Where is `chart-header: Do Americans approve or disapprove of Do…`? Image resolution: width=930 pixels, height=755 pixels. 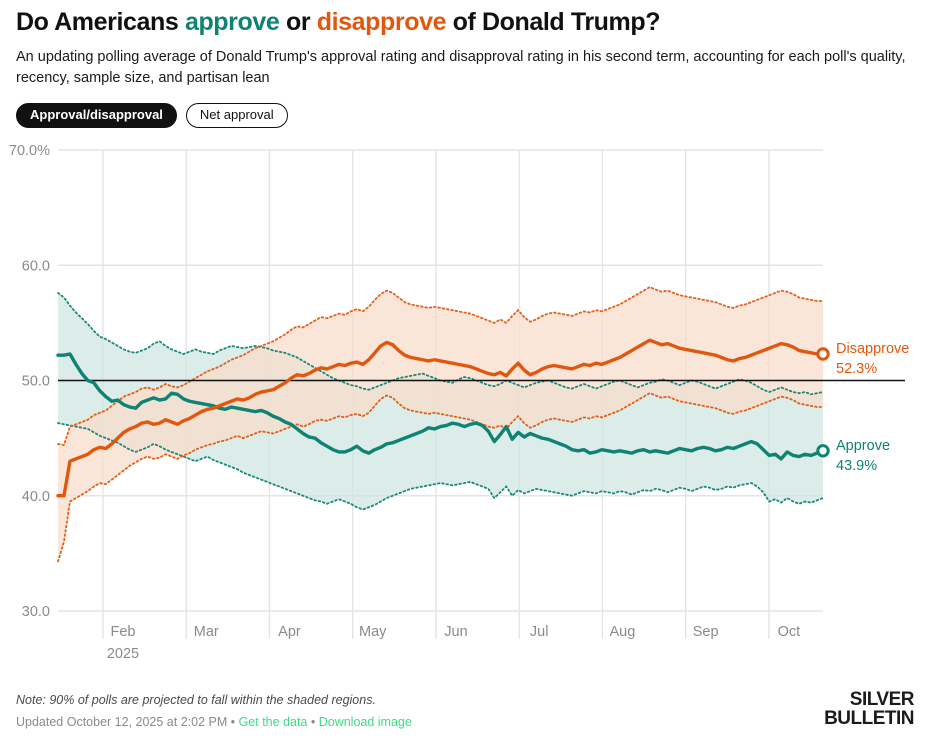
chart-header: Do Americans approve or disapprove of Do… is located at coordinates (465, 44).